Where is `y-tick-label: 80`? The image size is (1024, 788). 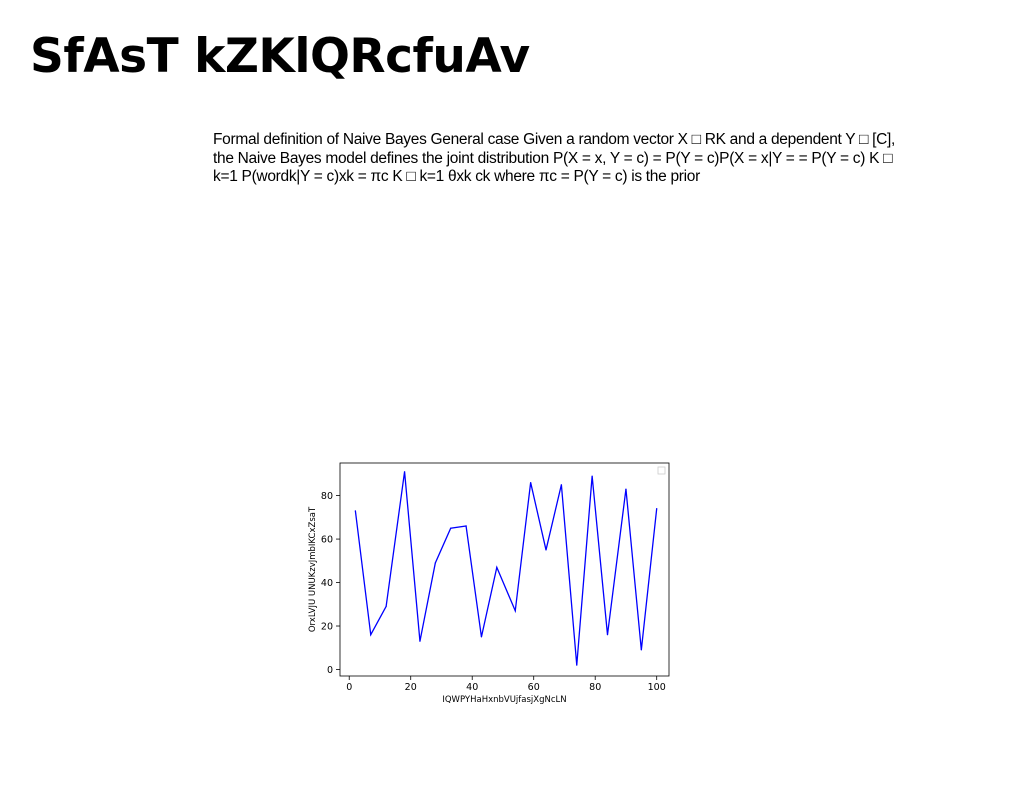
y-tick-label: 80 is located at coordinates (327, 496).